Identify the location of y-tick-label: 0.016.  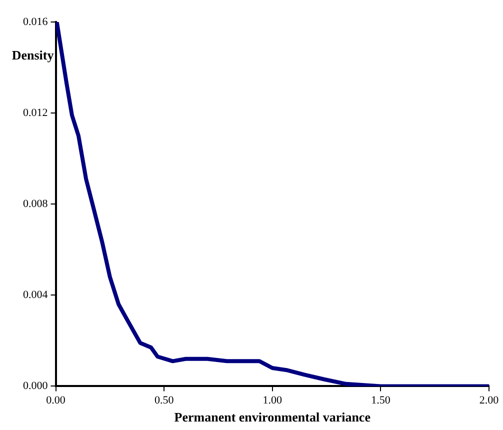
(35, 22).